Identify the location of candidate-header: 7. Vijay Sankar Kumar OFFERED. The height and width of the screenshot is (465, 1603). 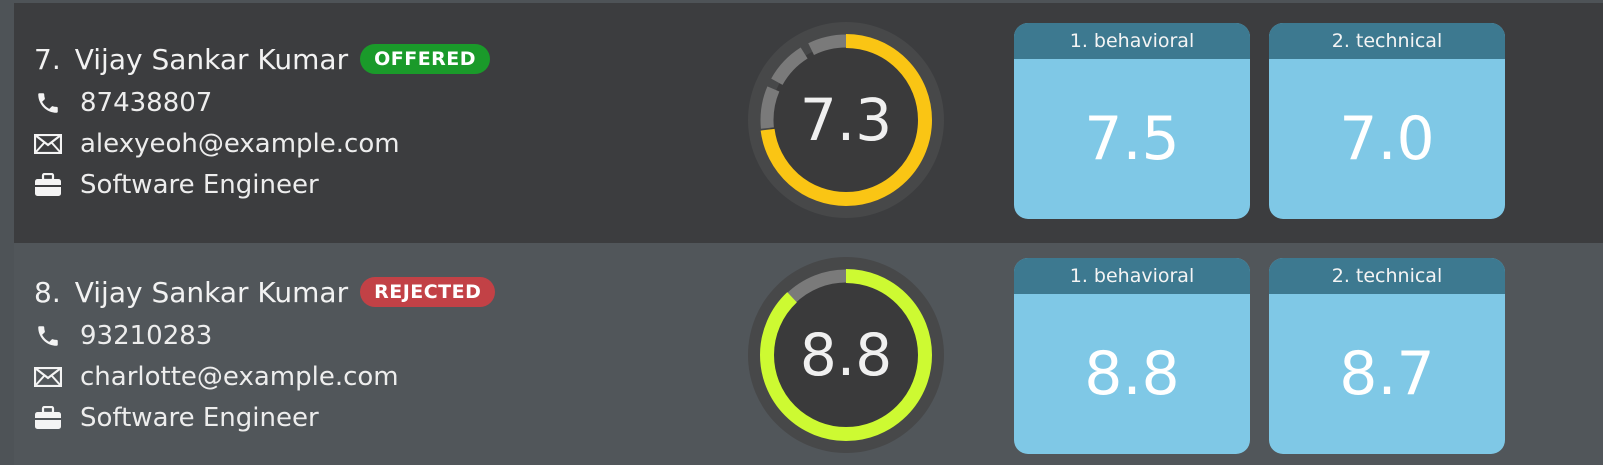
(262, 59).